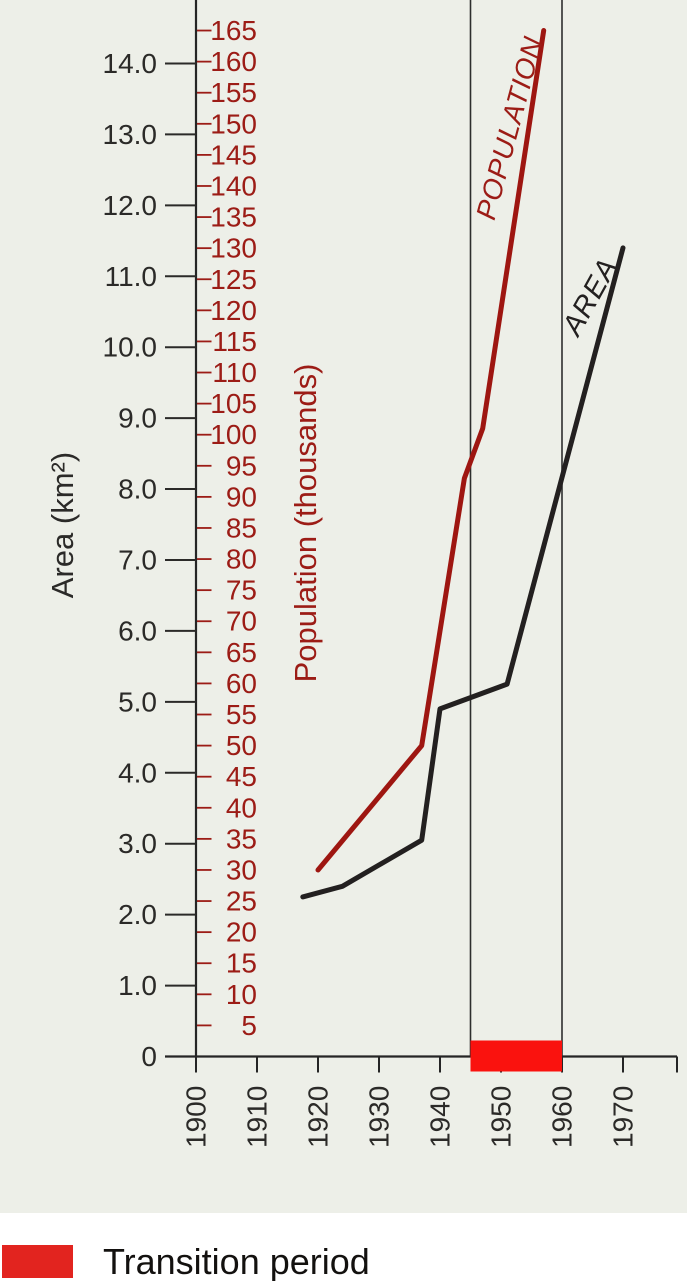 This screenshot has width=687, height=1281. Describe the element at coordinates (241, 807) in the screenshot. I see `svg-text: 40` at that location.